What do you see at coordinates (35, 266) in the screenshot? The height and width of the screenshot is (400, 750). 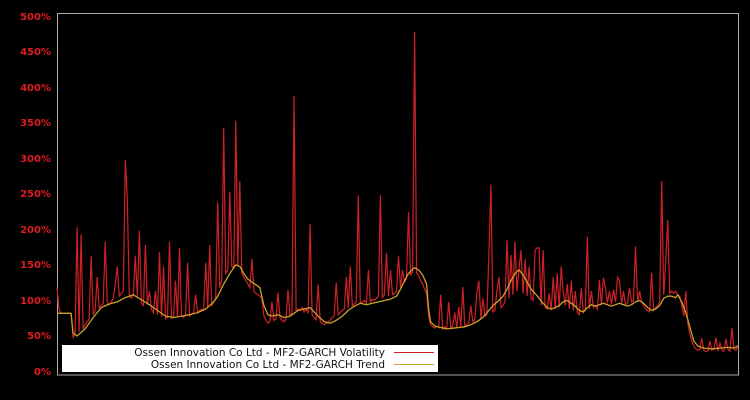 I see `y-tick-label-150: 150%` at bounding box center [35, 266].